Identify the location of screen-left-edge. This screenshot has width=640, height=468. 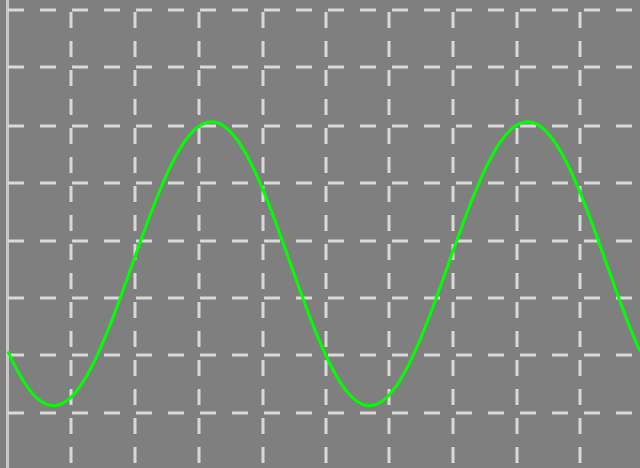
(7, 234).